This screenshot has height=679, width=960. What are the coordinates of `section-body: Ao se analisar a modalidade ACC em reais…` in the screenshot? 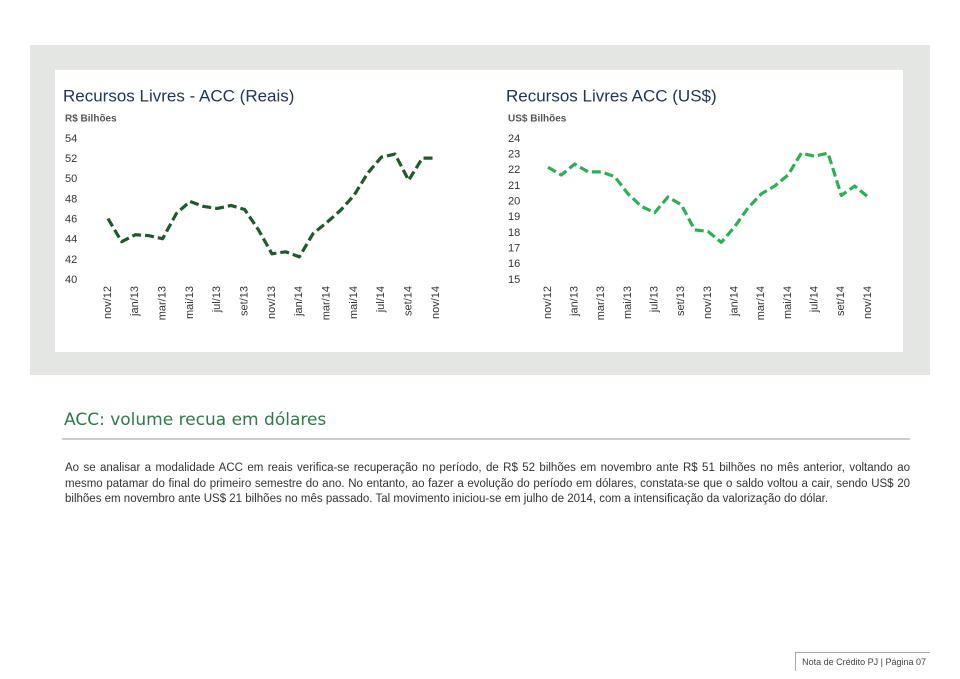 It's located at (487, 483).